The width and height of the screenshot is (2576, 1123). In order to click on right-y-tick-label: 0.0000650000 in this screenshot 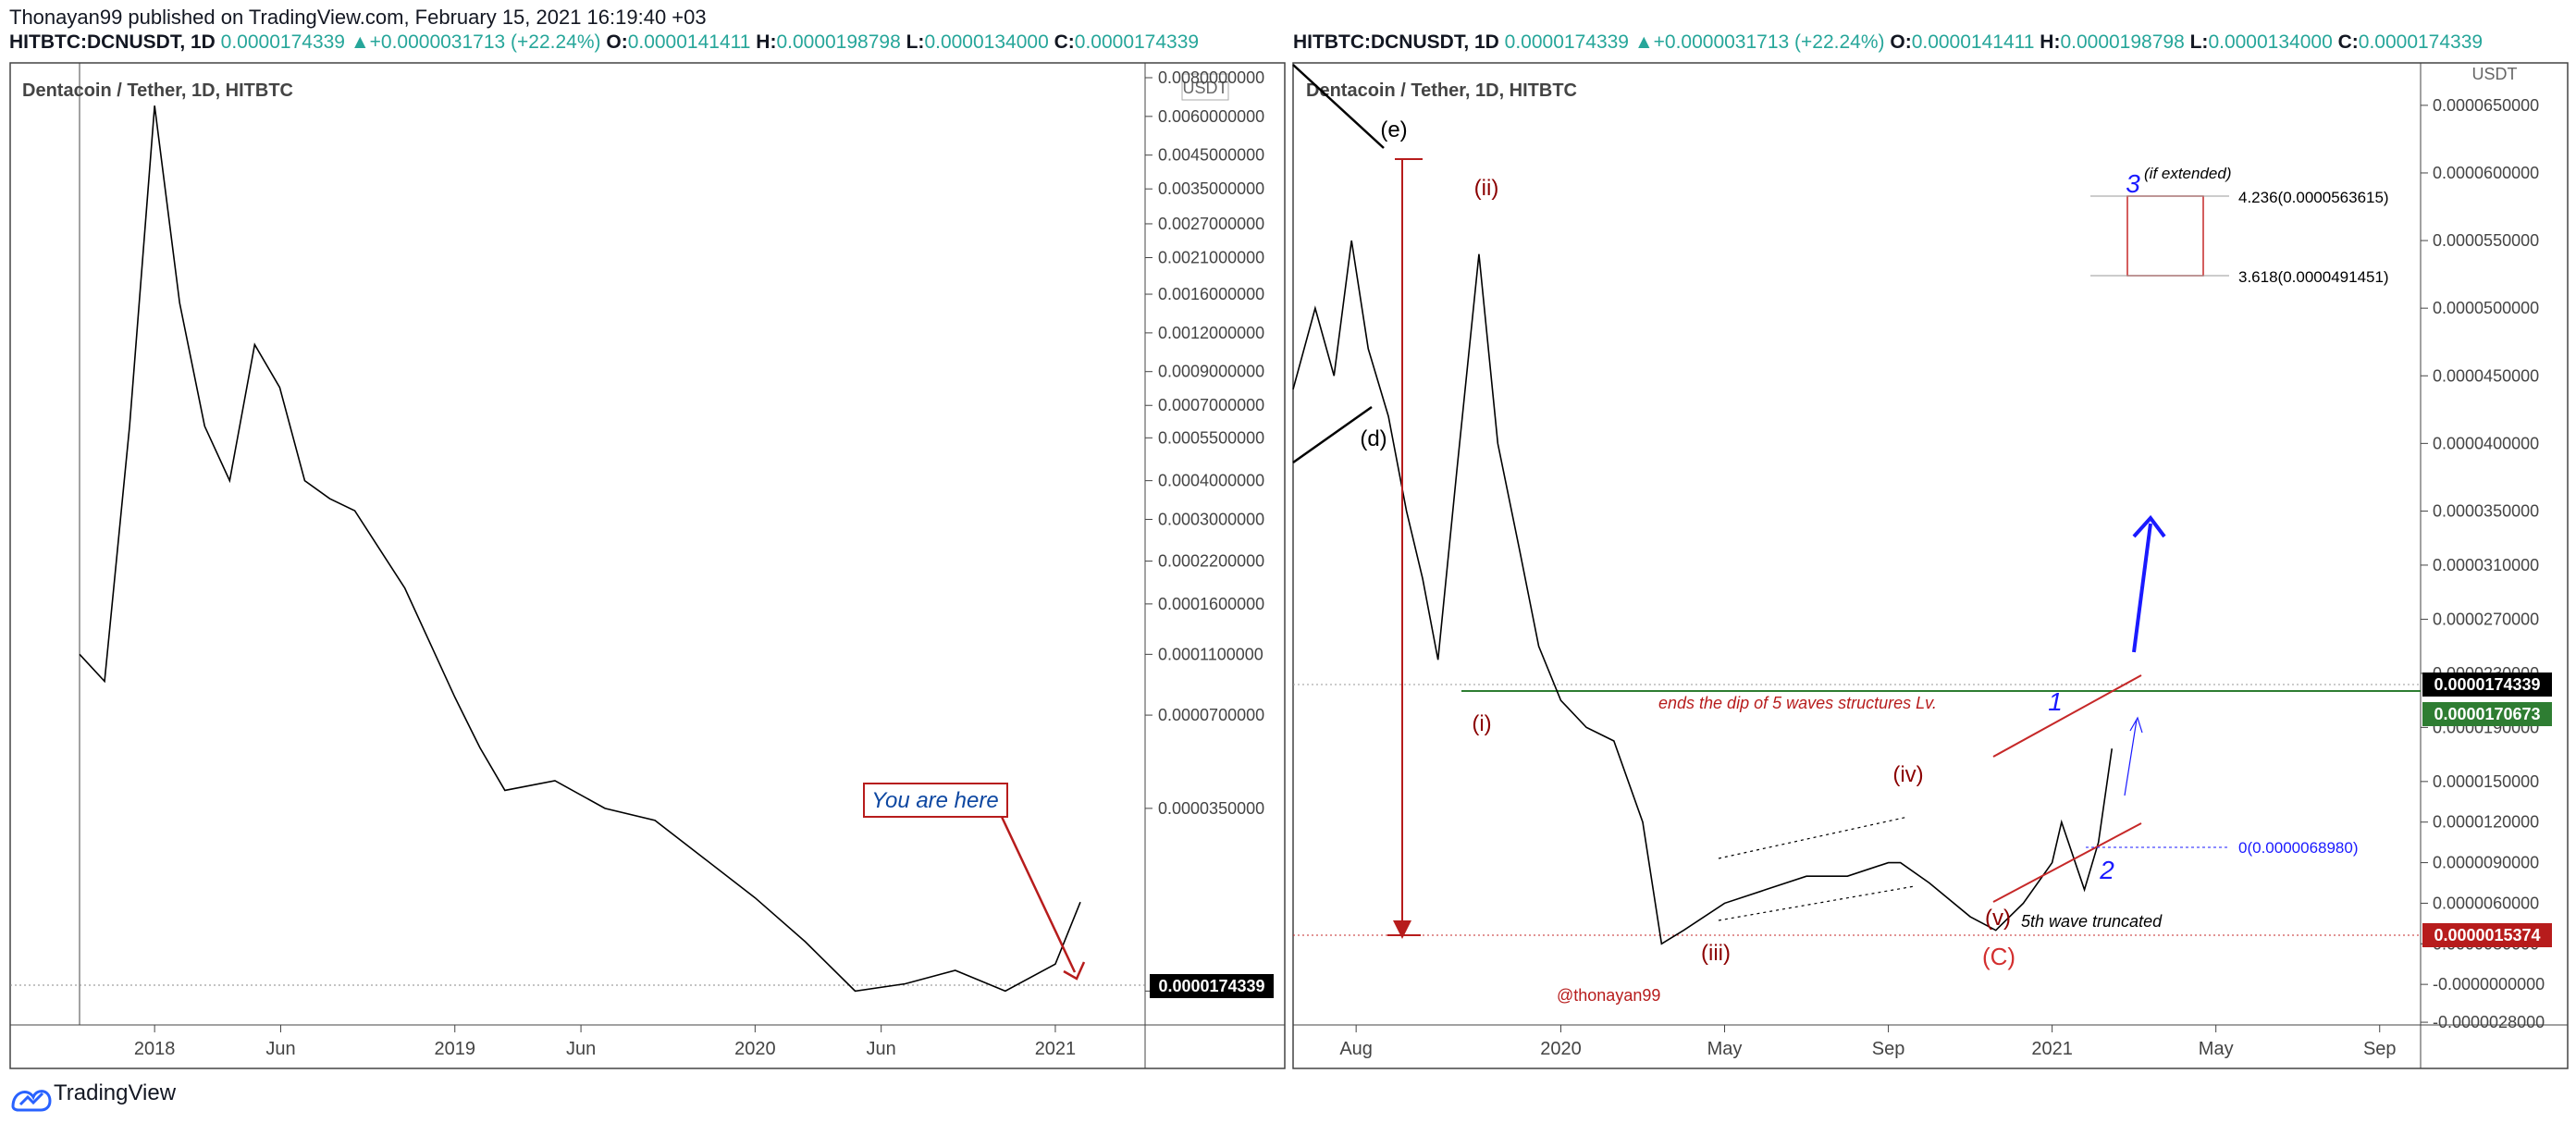, I will do `click(2486, 105)`.